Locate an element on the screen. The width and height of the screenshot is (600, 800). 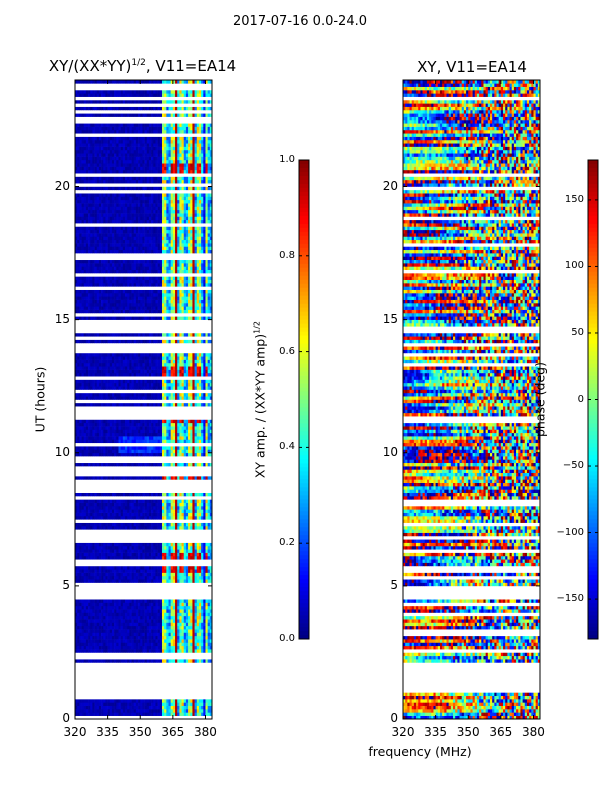
left-flagged-row is located at coordinates (143, 378).